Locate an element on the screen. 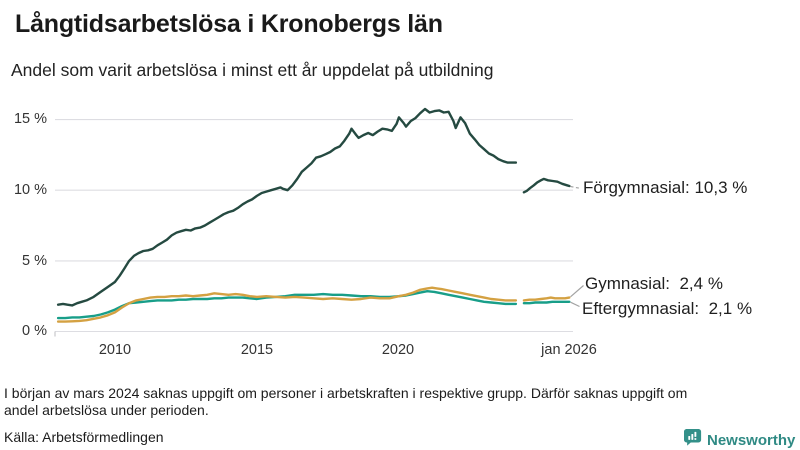  newsworthy-brand: Newsworthy is located at coordinates (739, 439).